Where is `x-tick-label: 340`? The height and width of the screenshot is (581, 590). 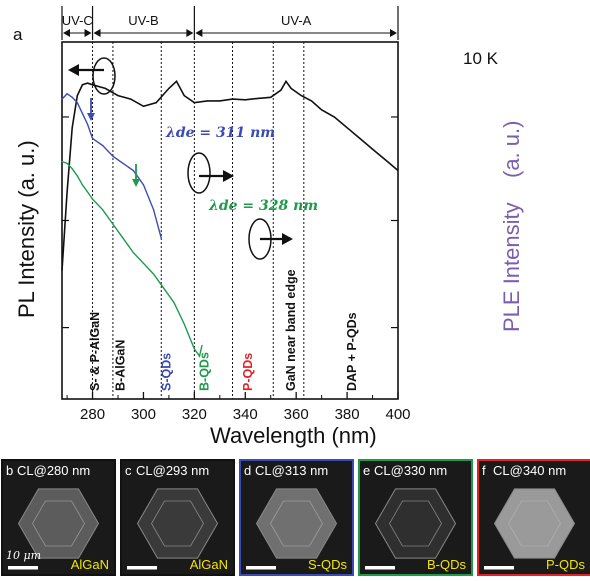 x-tick-label: 340 is located at coordinates (245, 414).